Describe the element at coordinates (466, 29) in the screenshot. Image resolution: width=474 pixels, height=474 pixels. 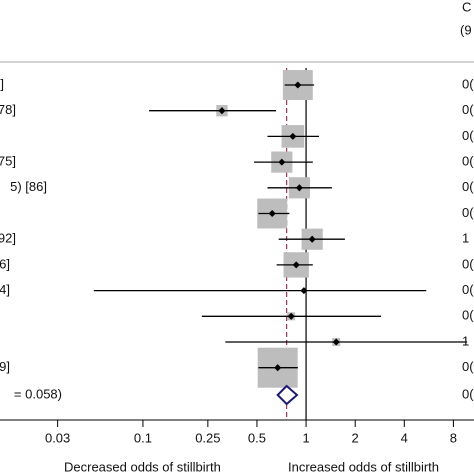
I see `column-header: (9` at that location.